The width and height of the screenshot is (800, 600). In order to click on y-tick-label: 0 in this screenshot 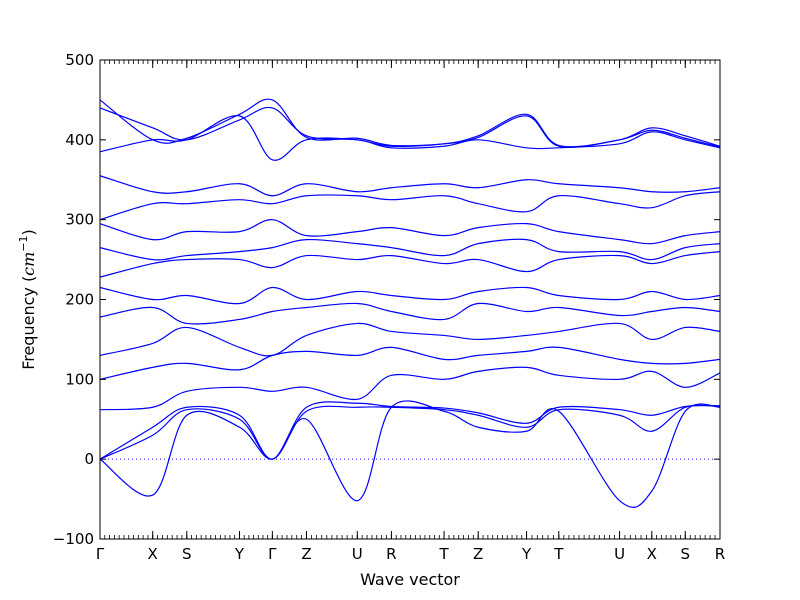, I will do `click(89, 459)`.